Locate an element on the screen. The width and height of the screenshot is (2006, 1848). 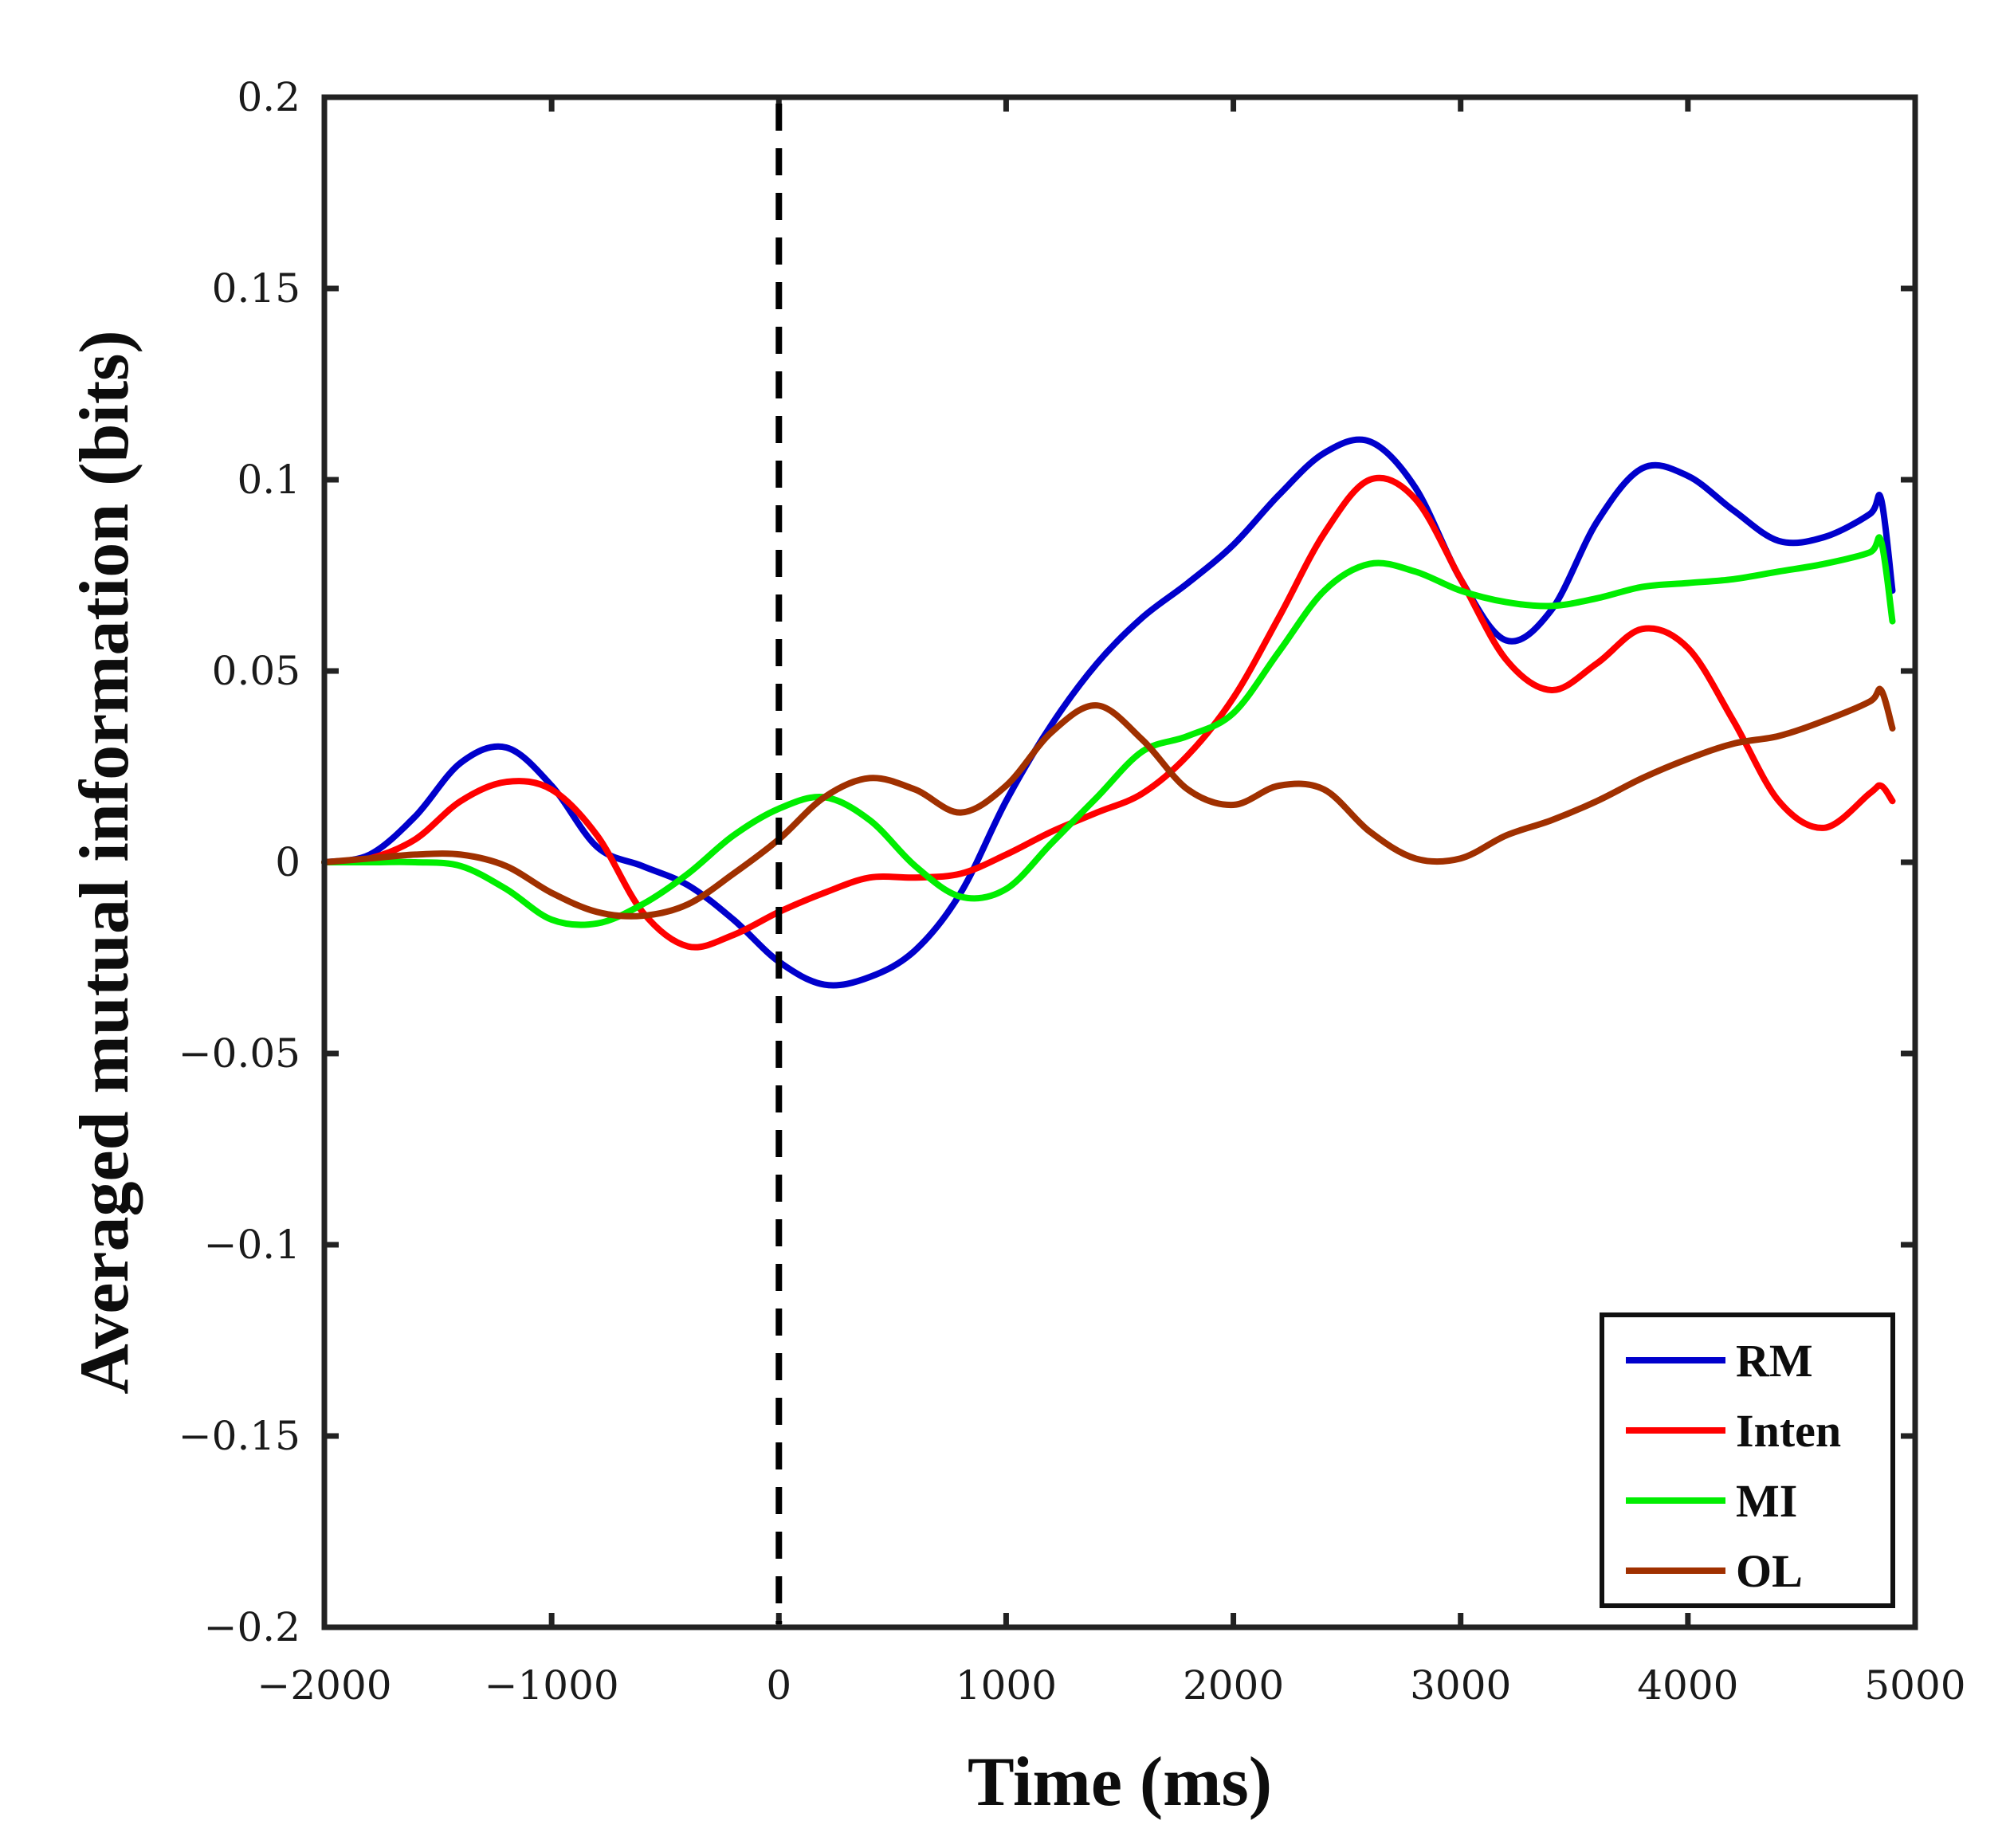
x-tick-label: 1000 is located at coordinates (1006, 1685).